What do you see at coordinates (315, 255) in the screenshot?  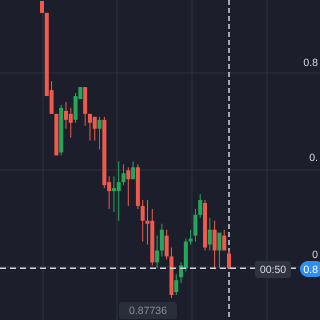 I see `text: 0` at bounding box center [315, 255].